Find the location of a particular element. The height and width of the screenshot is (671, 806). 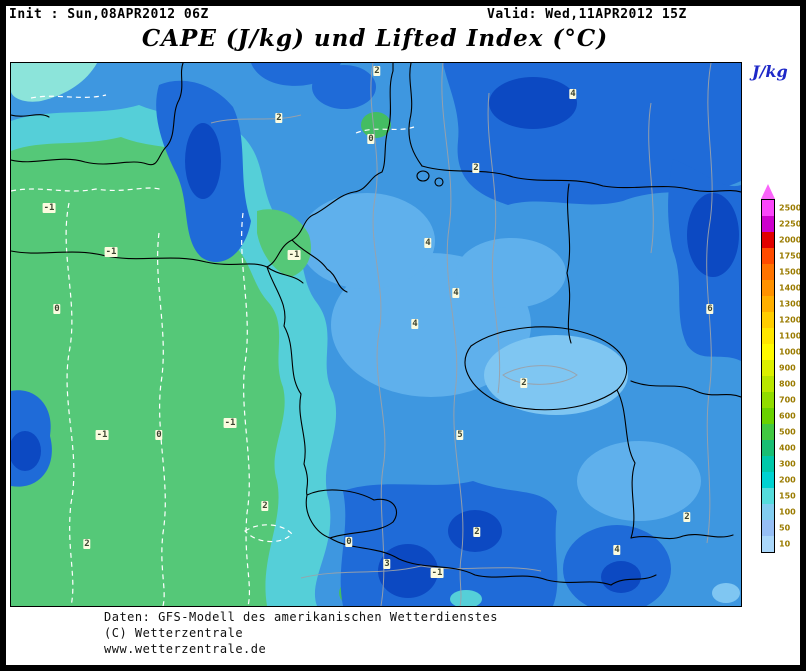

legend-segment: 2000 is located at coordinates (781, 240).